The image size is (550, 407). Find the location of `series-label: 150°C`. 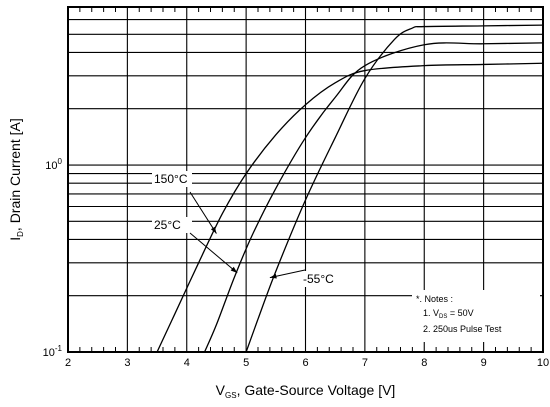

series-label: 150°C is located at coordinates (171, 179).